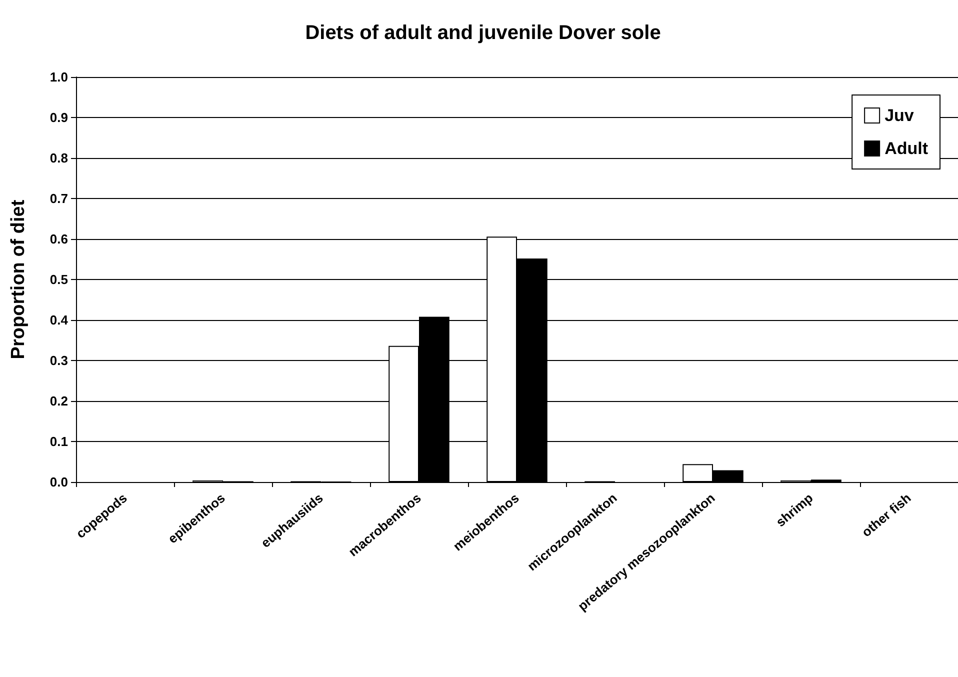  Describe the element at coordinates (59, 77) in the screenshot. I see `y-tick-label: 1.0` at that location.